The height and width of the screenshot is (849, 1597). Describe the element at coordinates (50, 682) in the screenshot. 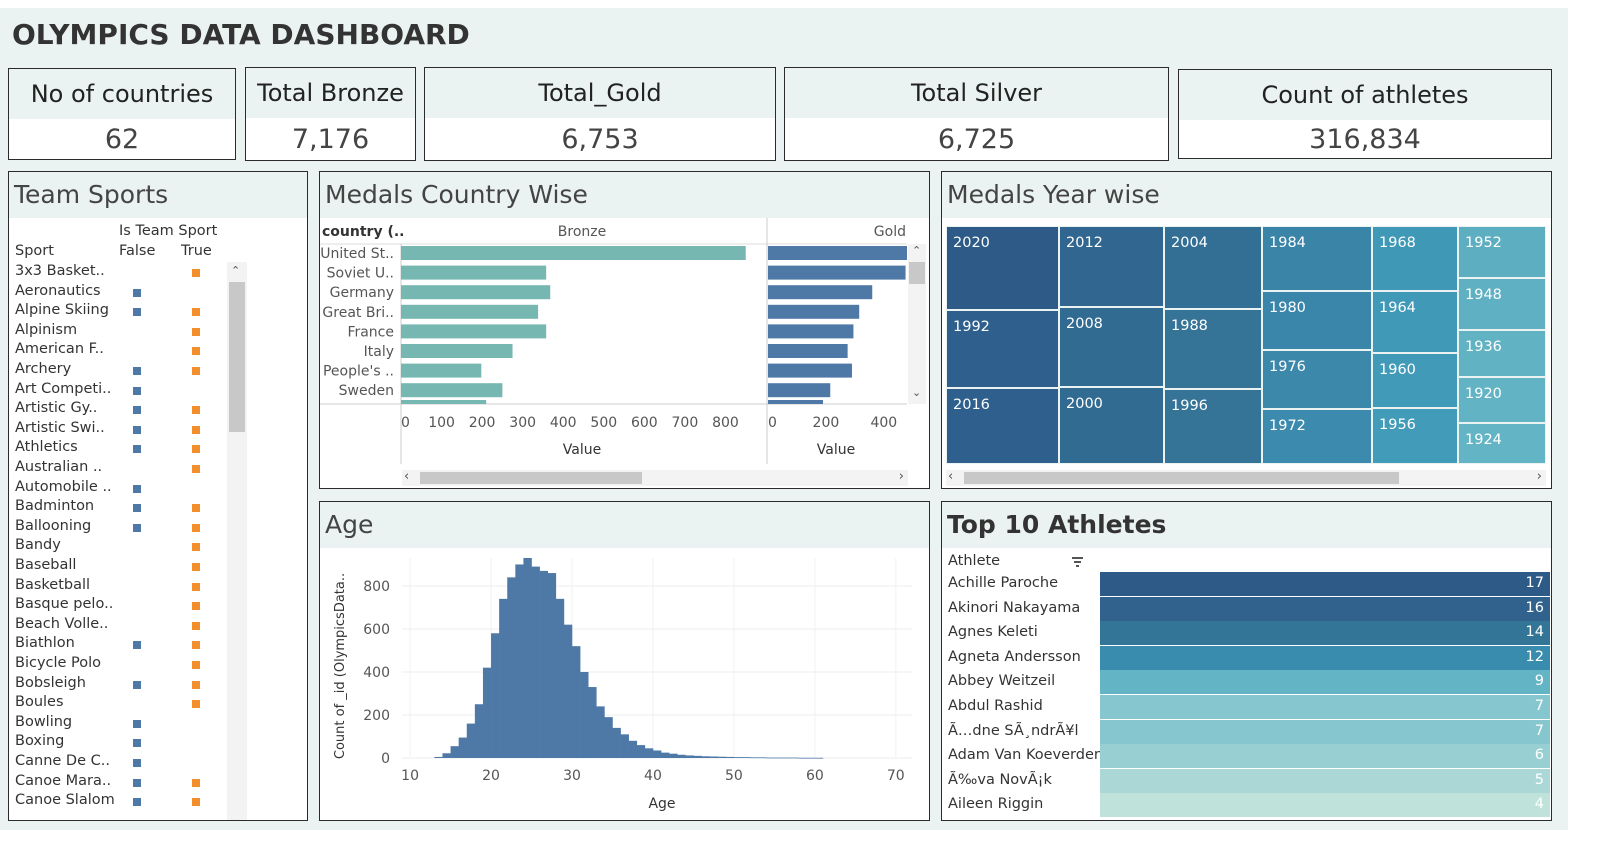

I see `sport-label: Bobsleigh` at that location.